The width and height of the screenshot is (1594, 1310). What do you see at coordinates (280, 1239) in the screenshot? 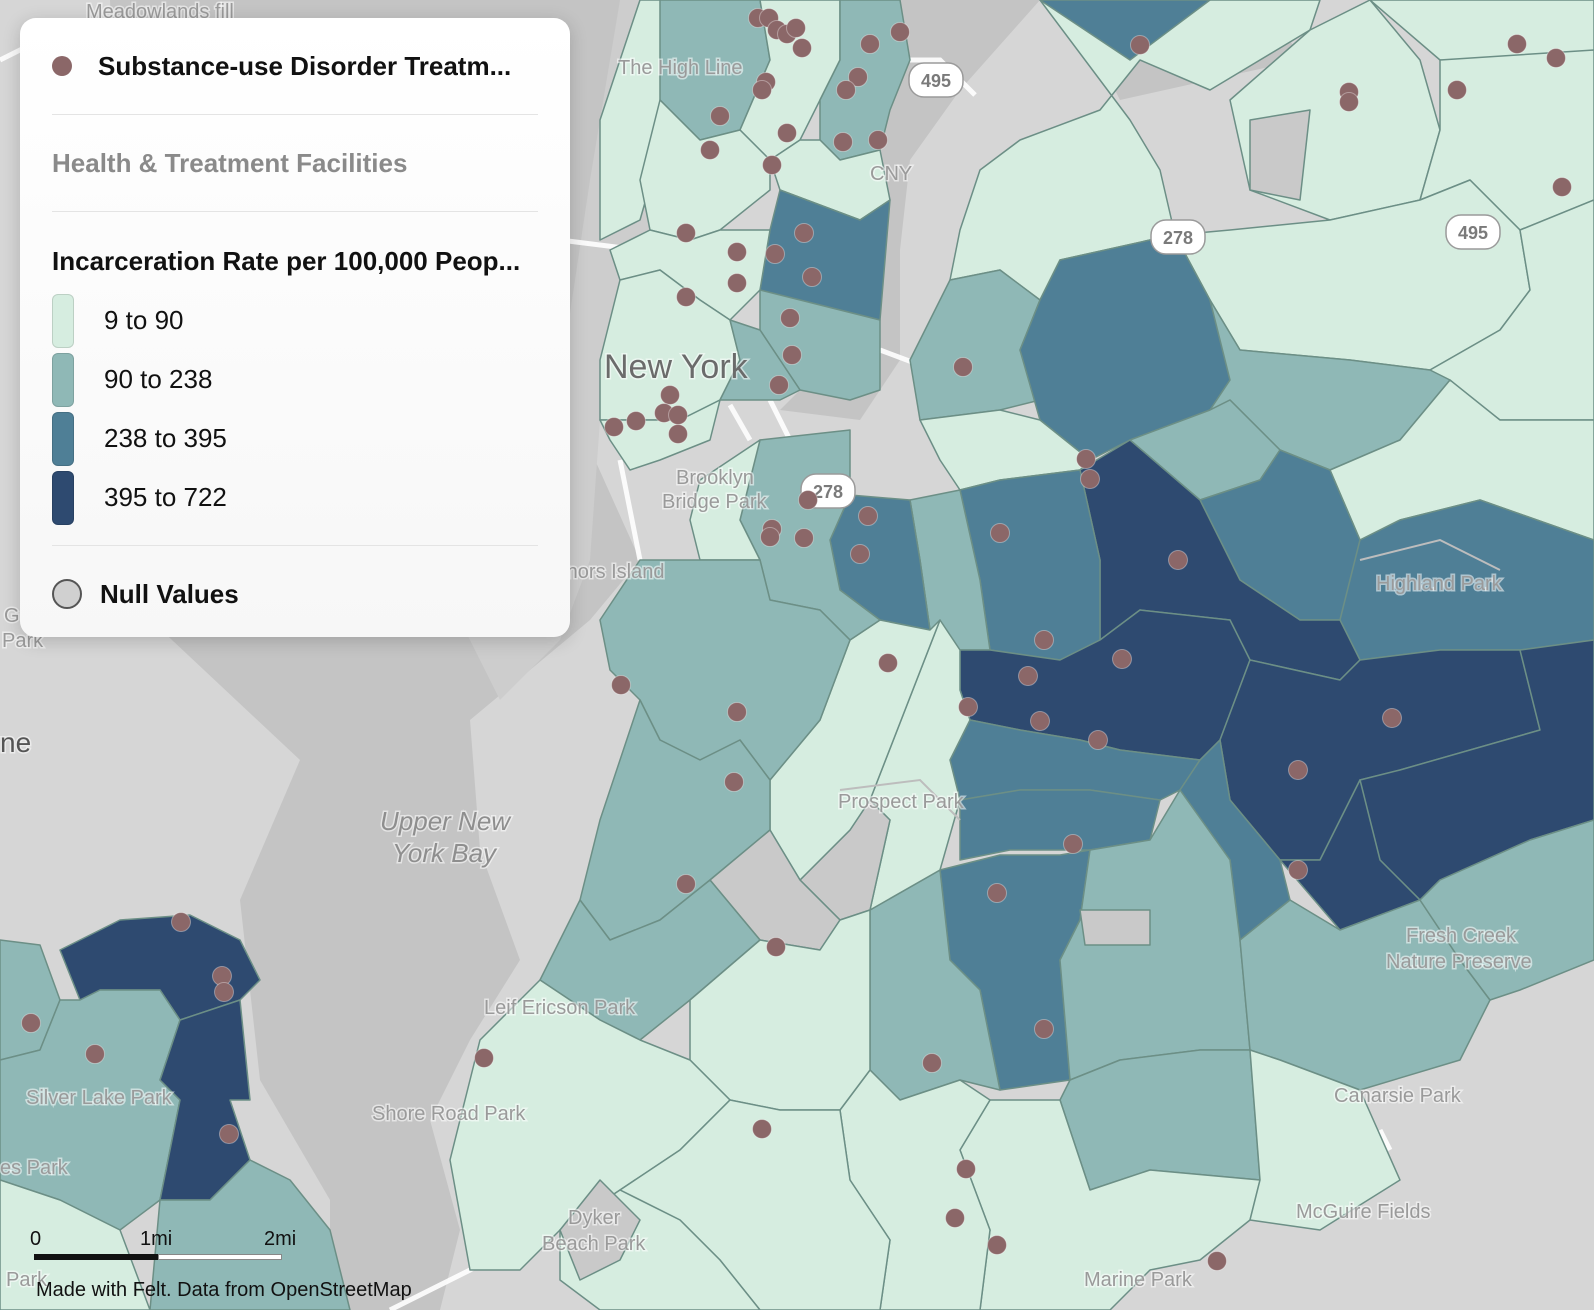
I see `scale-tick-label: 2mi` at bounding box center [280, 1239].